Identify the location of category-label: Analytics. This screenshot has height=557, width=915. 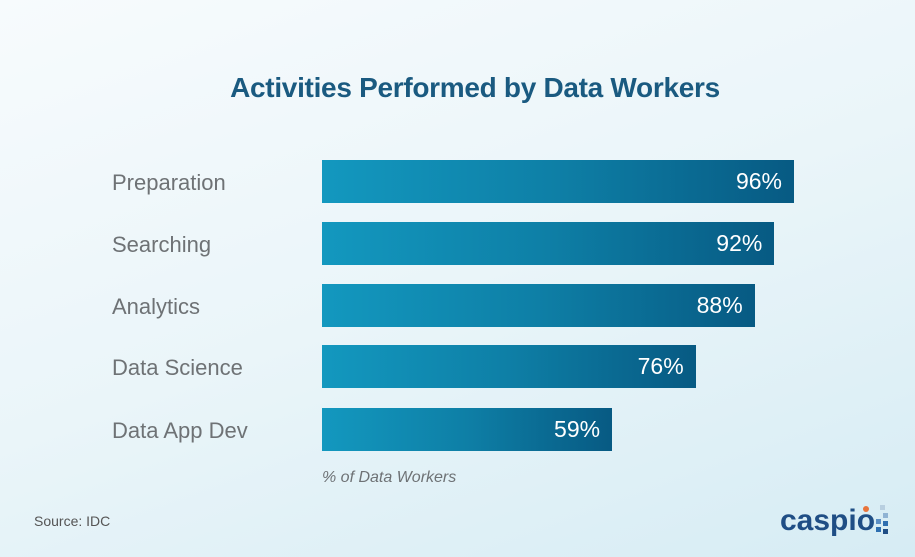
(156, 306).